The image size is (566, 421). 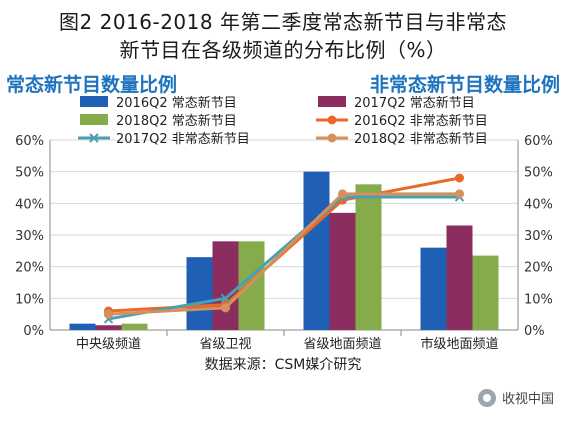 I want to click on y-tick-label-left: 20%, so click(x=29, y=268).